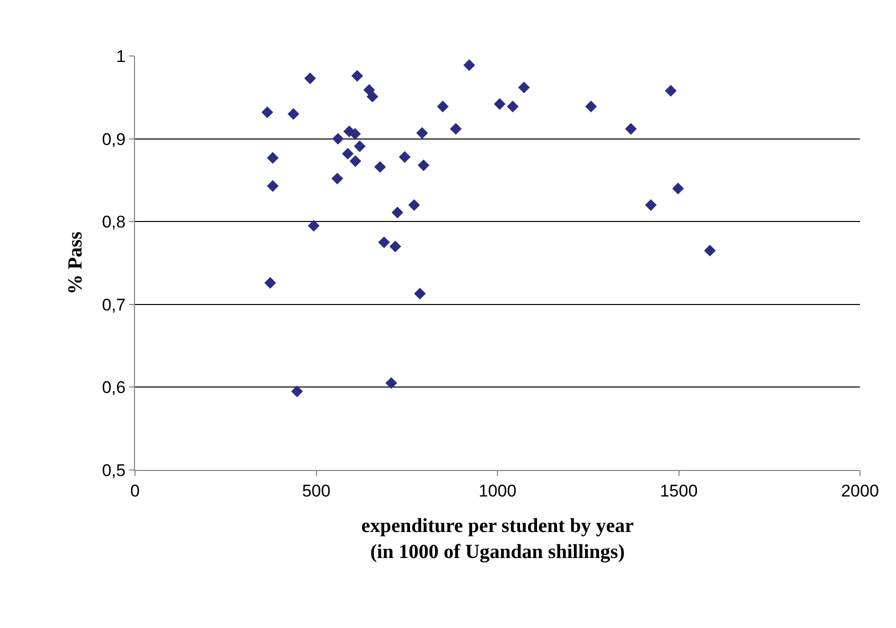 The height and width of the screenshot is (628, 896). I want to click on y-tick-label: 0,6, so click(114, 388).